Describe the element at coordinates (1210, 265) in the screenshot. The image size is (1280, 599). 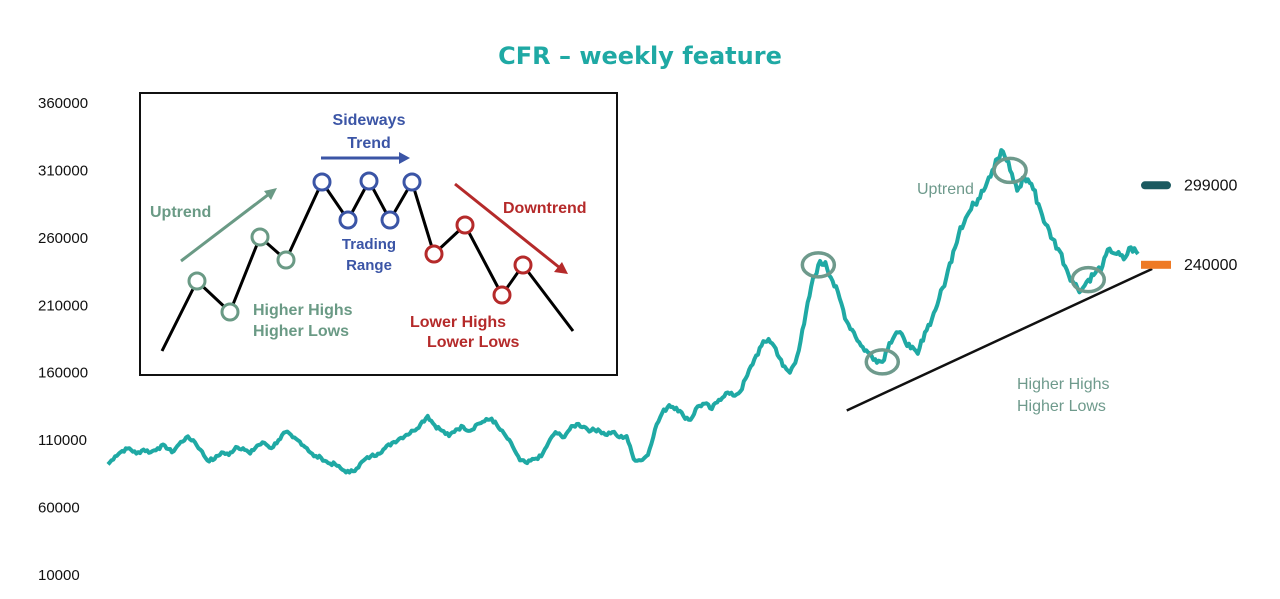
I see `callout-label-240000: 240000` at that location.